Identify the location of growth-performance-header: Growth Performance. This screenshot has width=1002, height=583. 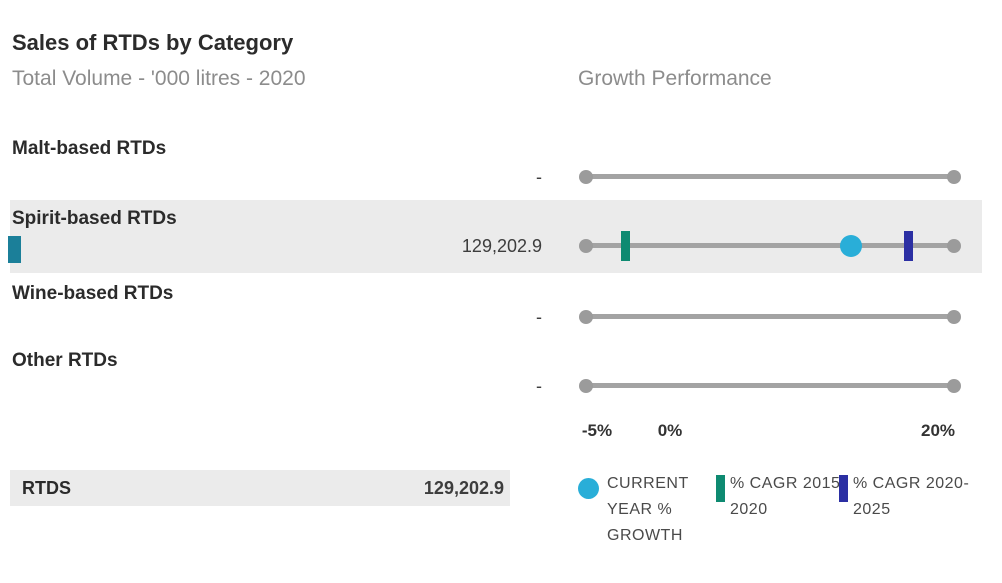
(675, 78).